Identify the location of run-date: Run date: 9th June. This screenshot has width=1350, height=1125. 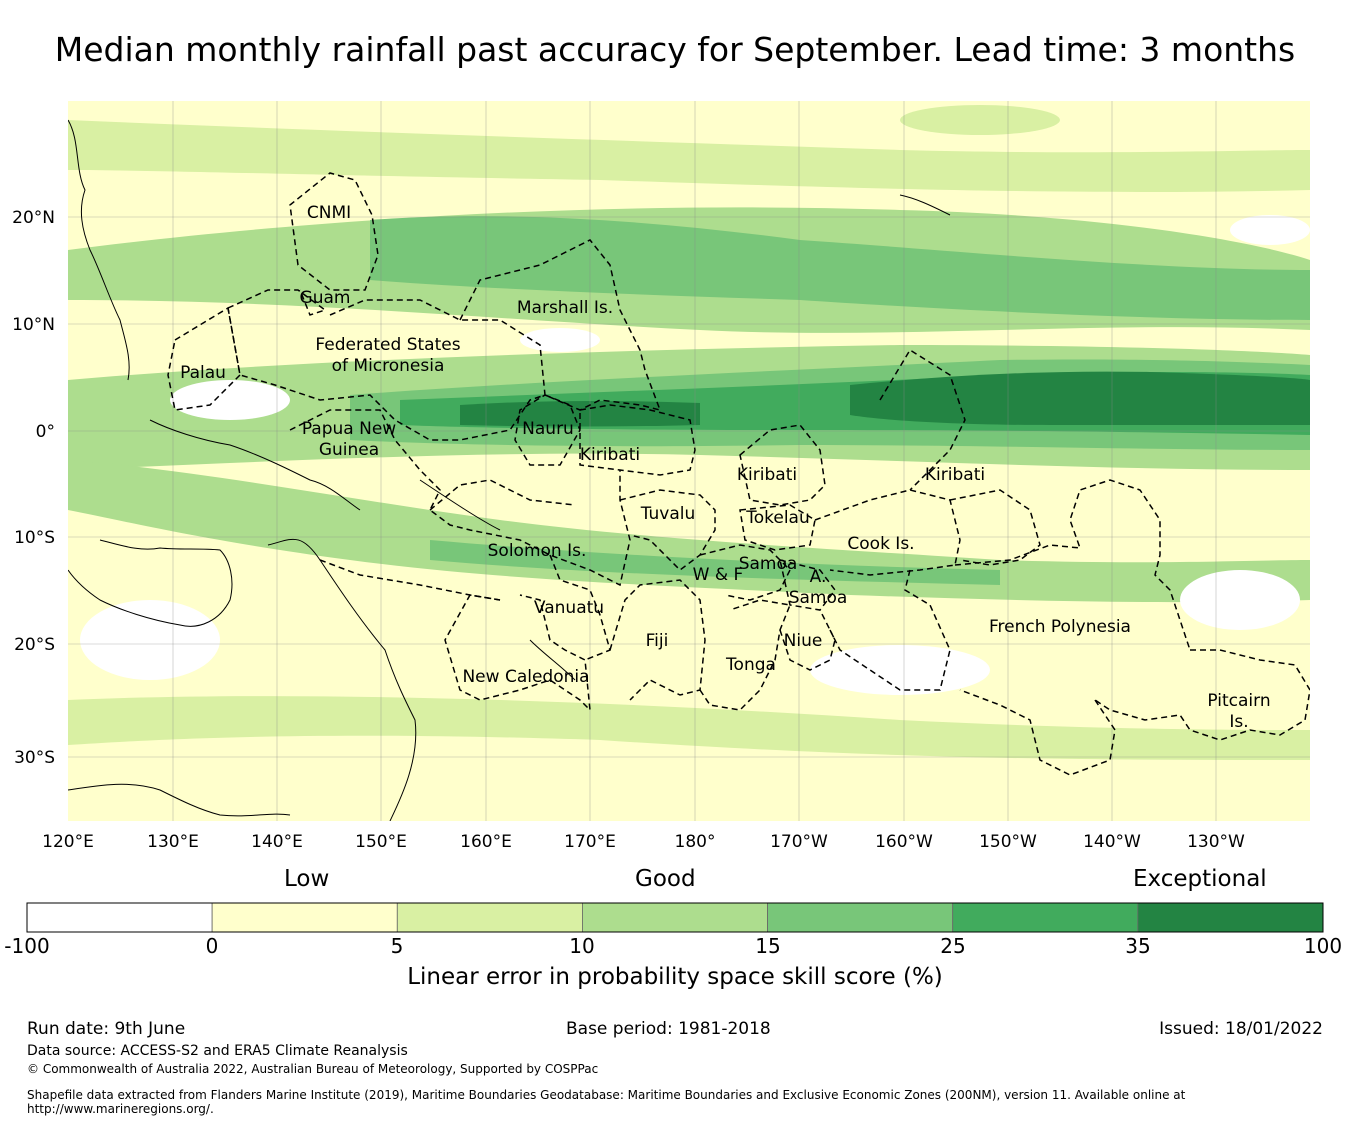
(106, 1029).